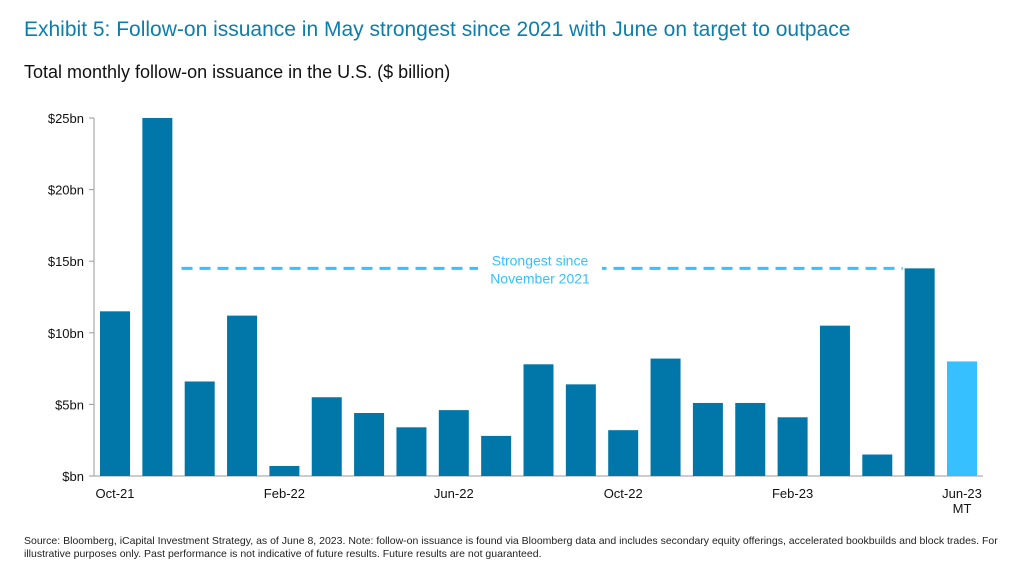  Describe the element at coordinates (69, 404) in the screenshot. I see `y-tick-label: $5bn` at that location.